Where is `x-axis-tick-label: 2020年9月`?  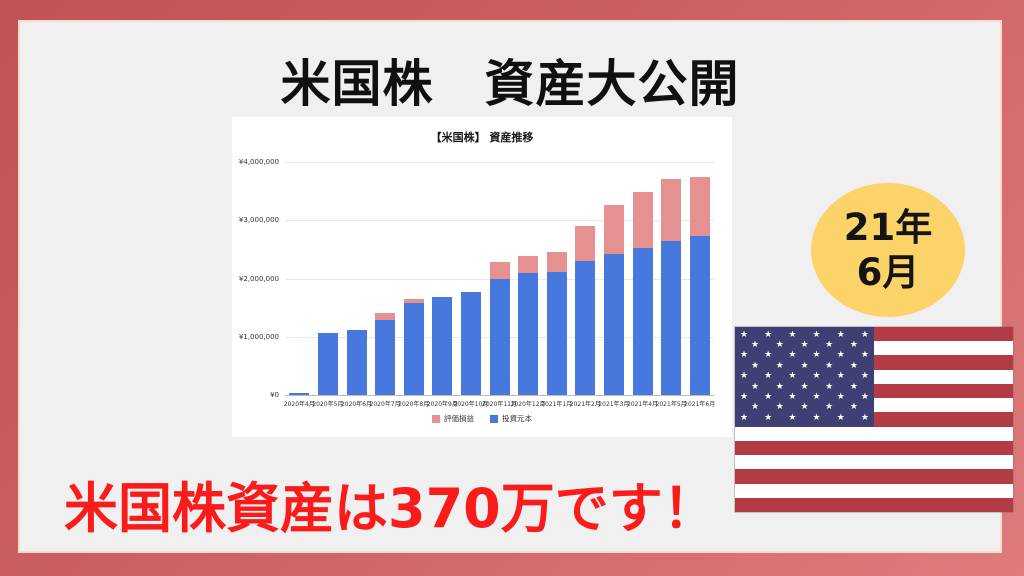
x-axis-tick-label: 2020年9月 is located at coordinates (442, 404).